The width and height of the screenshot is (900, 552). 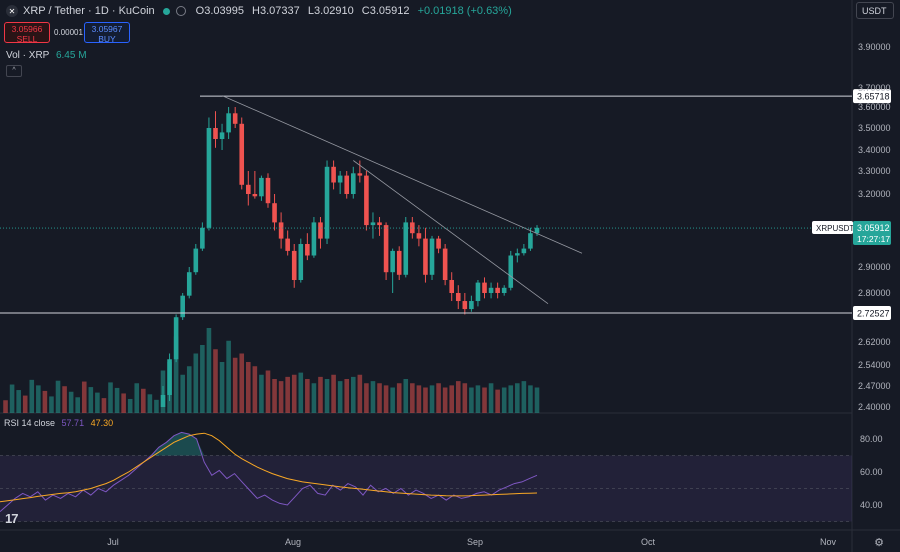 I want to click on rsi-value: 57.71, so click(x=73, y=423).